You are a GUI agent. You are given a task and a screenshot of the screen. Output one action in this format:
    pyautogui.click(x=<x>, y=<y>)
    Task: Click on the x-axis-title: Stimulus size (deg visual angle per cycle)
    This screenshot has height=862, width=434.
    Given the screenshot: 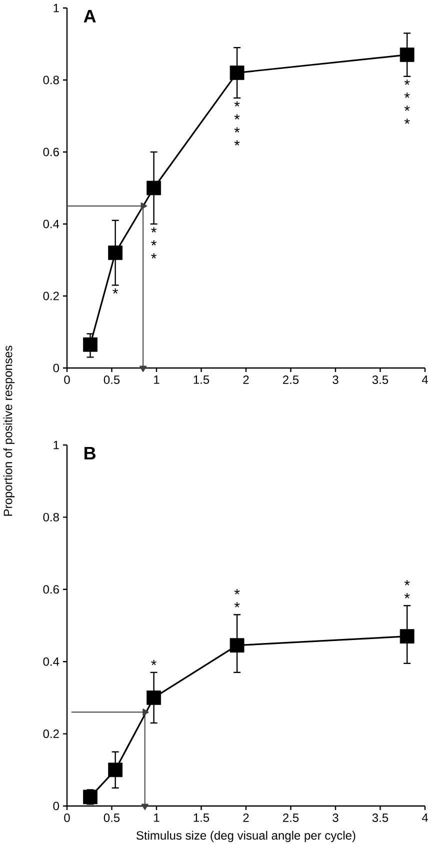 What is the action you would take?
    pyautogui.click(x=246, y=836)
    